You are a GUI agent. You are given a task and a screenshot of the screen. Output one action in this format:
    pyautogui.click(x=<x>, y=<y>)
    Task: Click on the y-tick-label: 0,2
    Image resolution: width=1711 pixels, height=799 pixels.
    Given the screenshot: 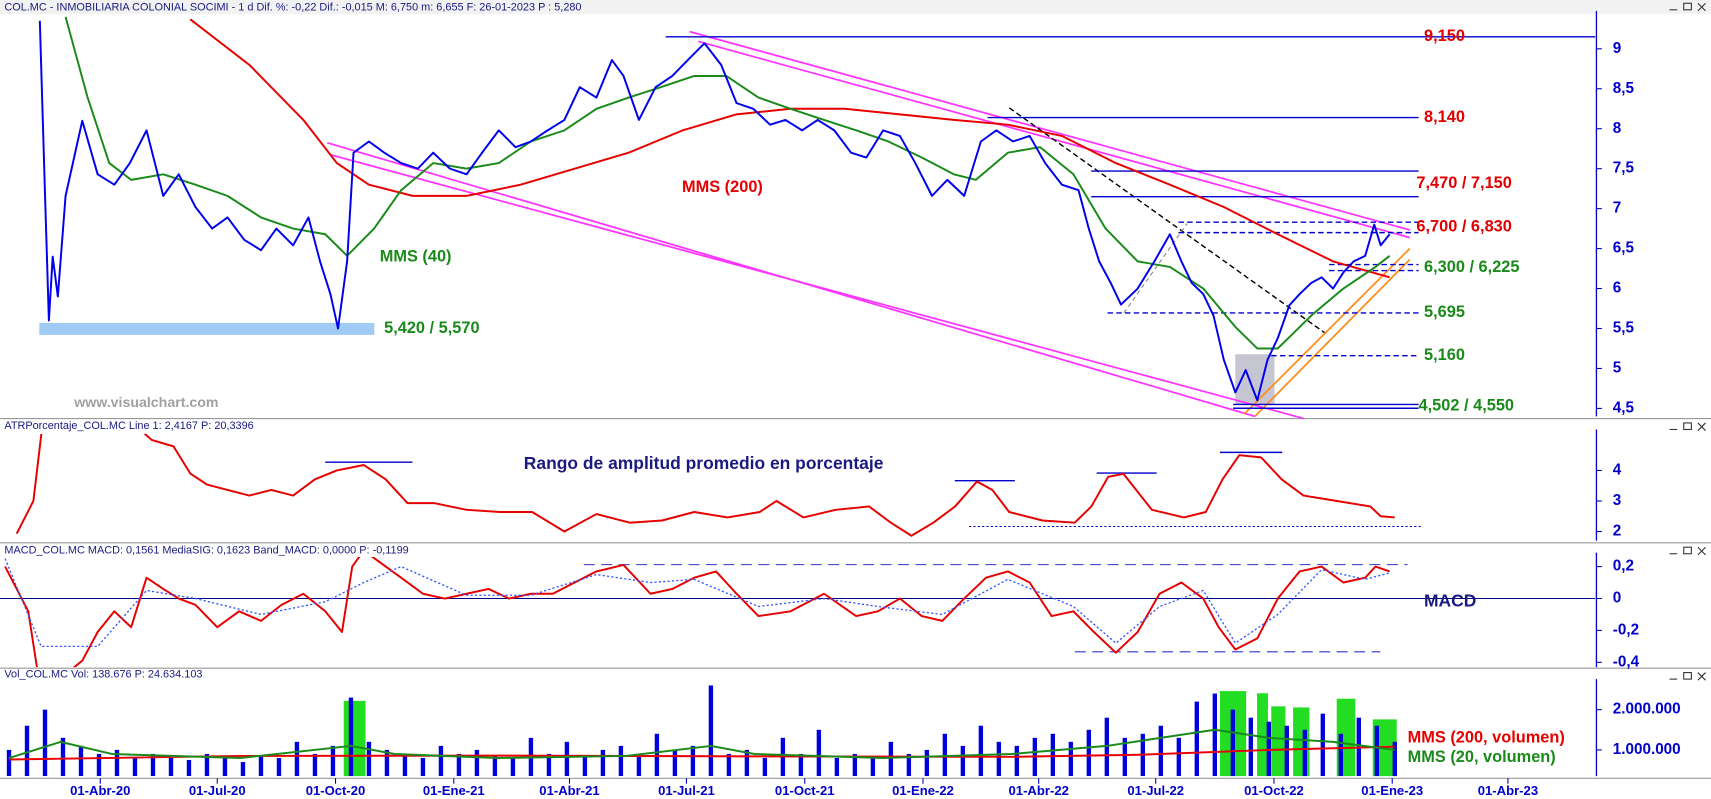 What is the action you would take?
    pyautogui.click(x=1623, y=566)
    